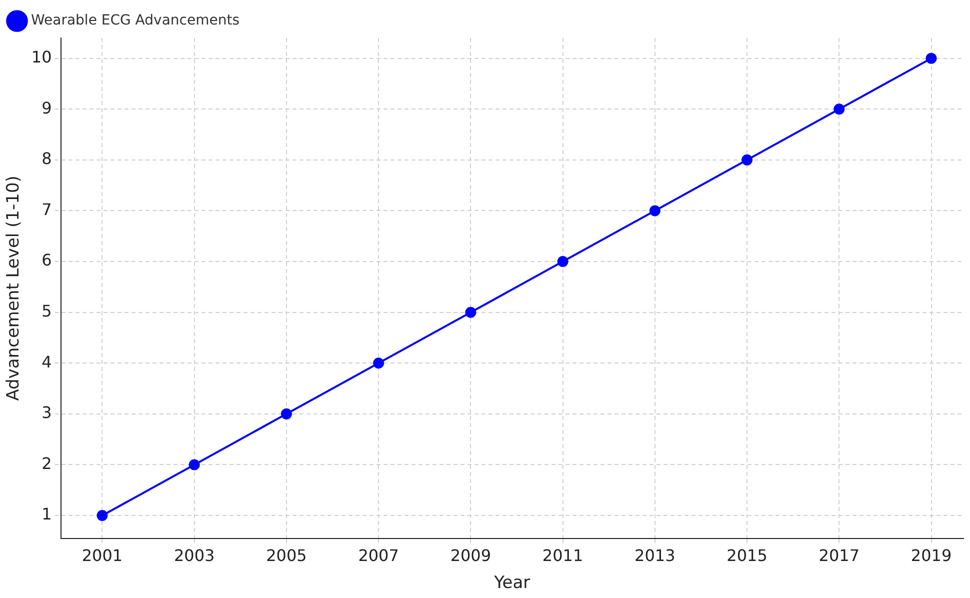  I want to click on x-tick-label: 2011, so click(563, 556).